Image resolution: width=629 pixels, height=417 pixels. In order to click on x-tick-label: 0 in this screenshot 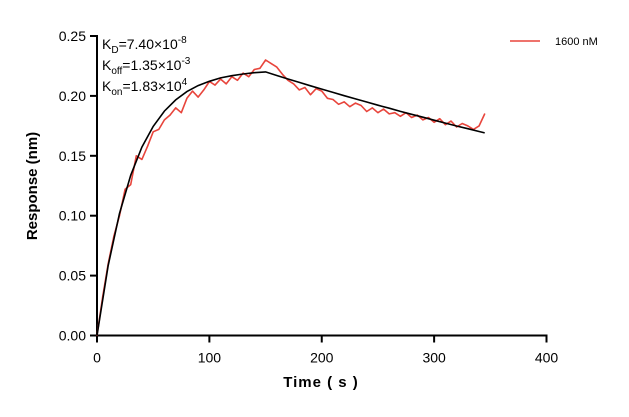, I will do `click(97, 358)`.